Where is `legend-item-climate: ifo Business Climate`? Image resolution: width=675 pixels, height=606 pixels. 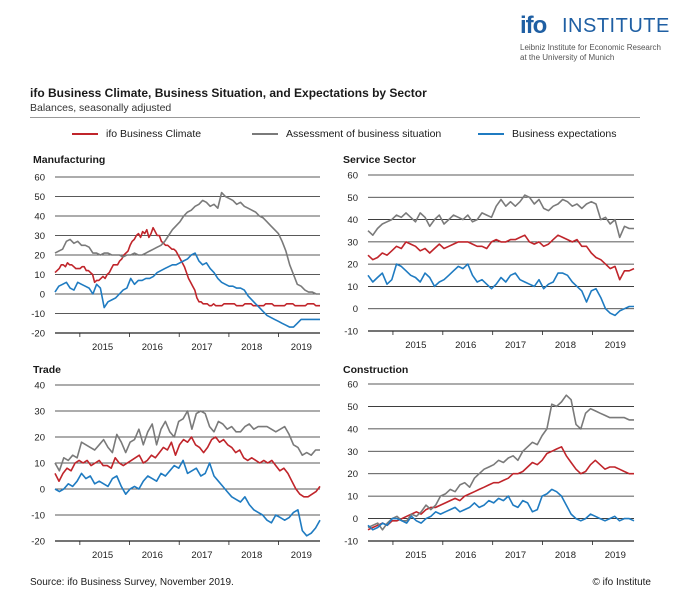 legend-item-climate: ifo Business Climate is located at coordinates (136, 134).